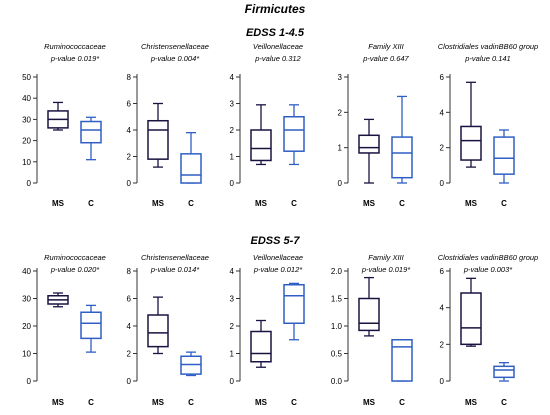  What do you see at coordinates (488, 46) in the screenshot?
I see `panel-title: Clostridiales vadinBB60 group` at bounding box center [488, 46].